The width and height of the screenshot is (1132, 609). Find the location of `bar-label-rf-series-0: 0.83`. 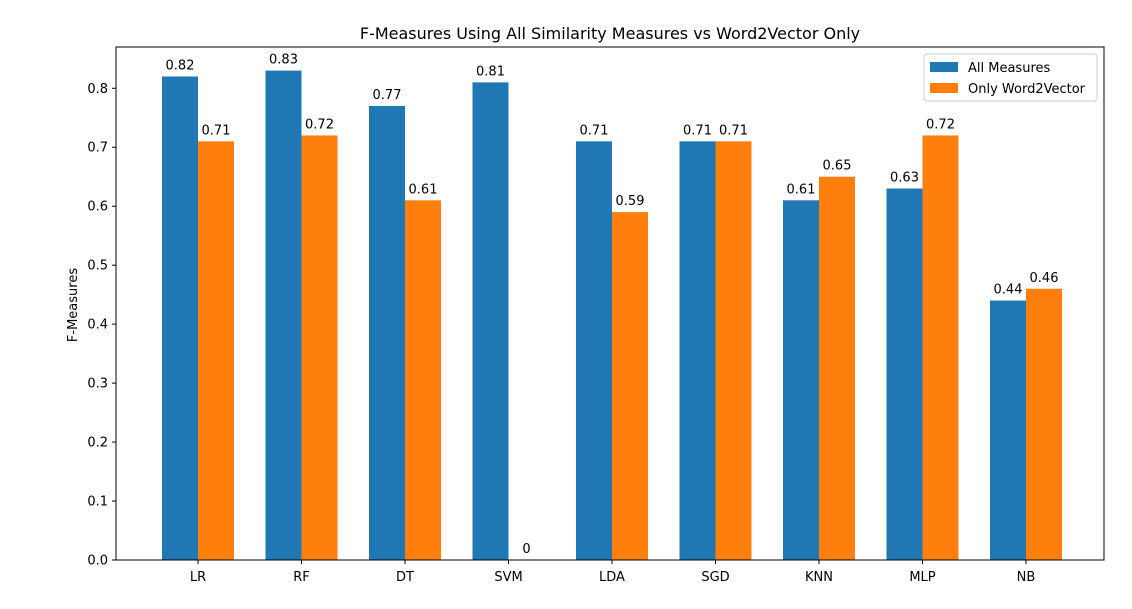

bar-label-rf-series-0: 0.83 is located at coordinates (283, 60).